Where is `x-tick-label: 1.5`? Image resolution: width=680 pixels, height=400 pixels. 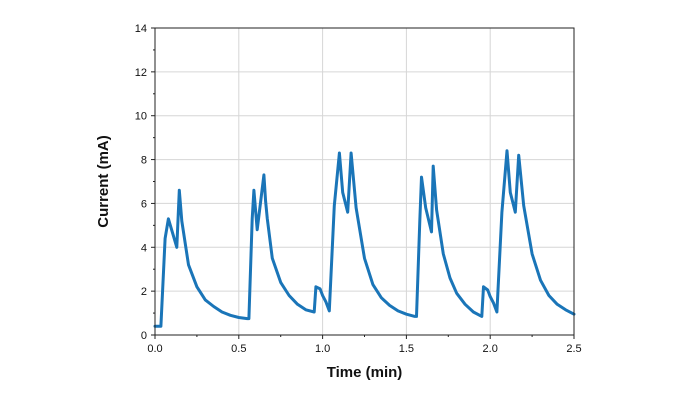 x-tick-label: 1.5 is located at coordinates (406, 349).